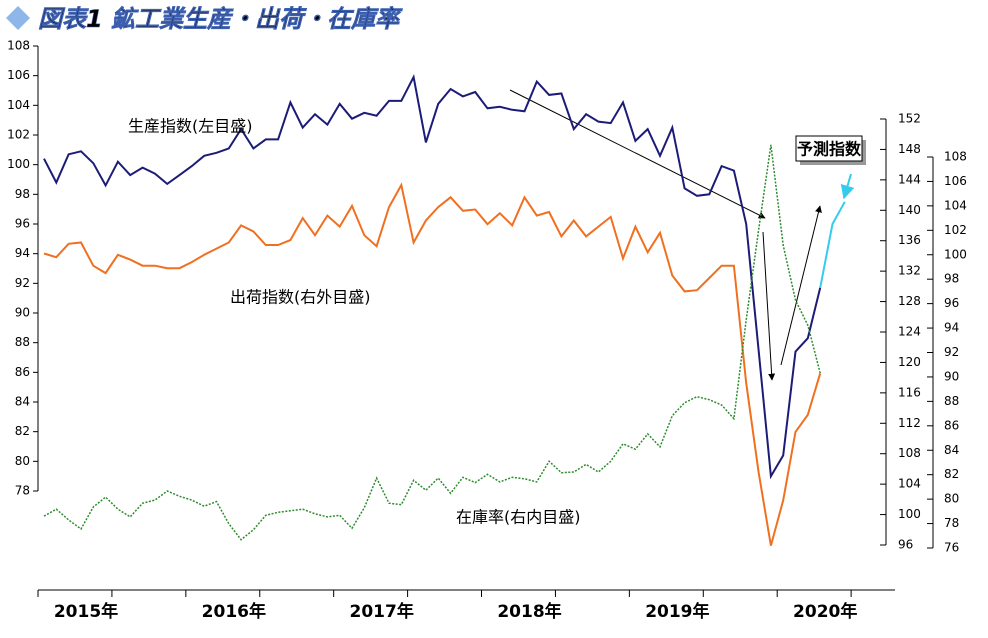 The image size is (988, 638). I want to click on y3-tick-label: 80, so click(951, 499).